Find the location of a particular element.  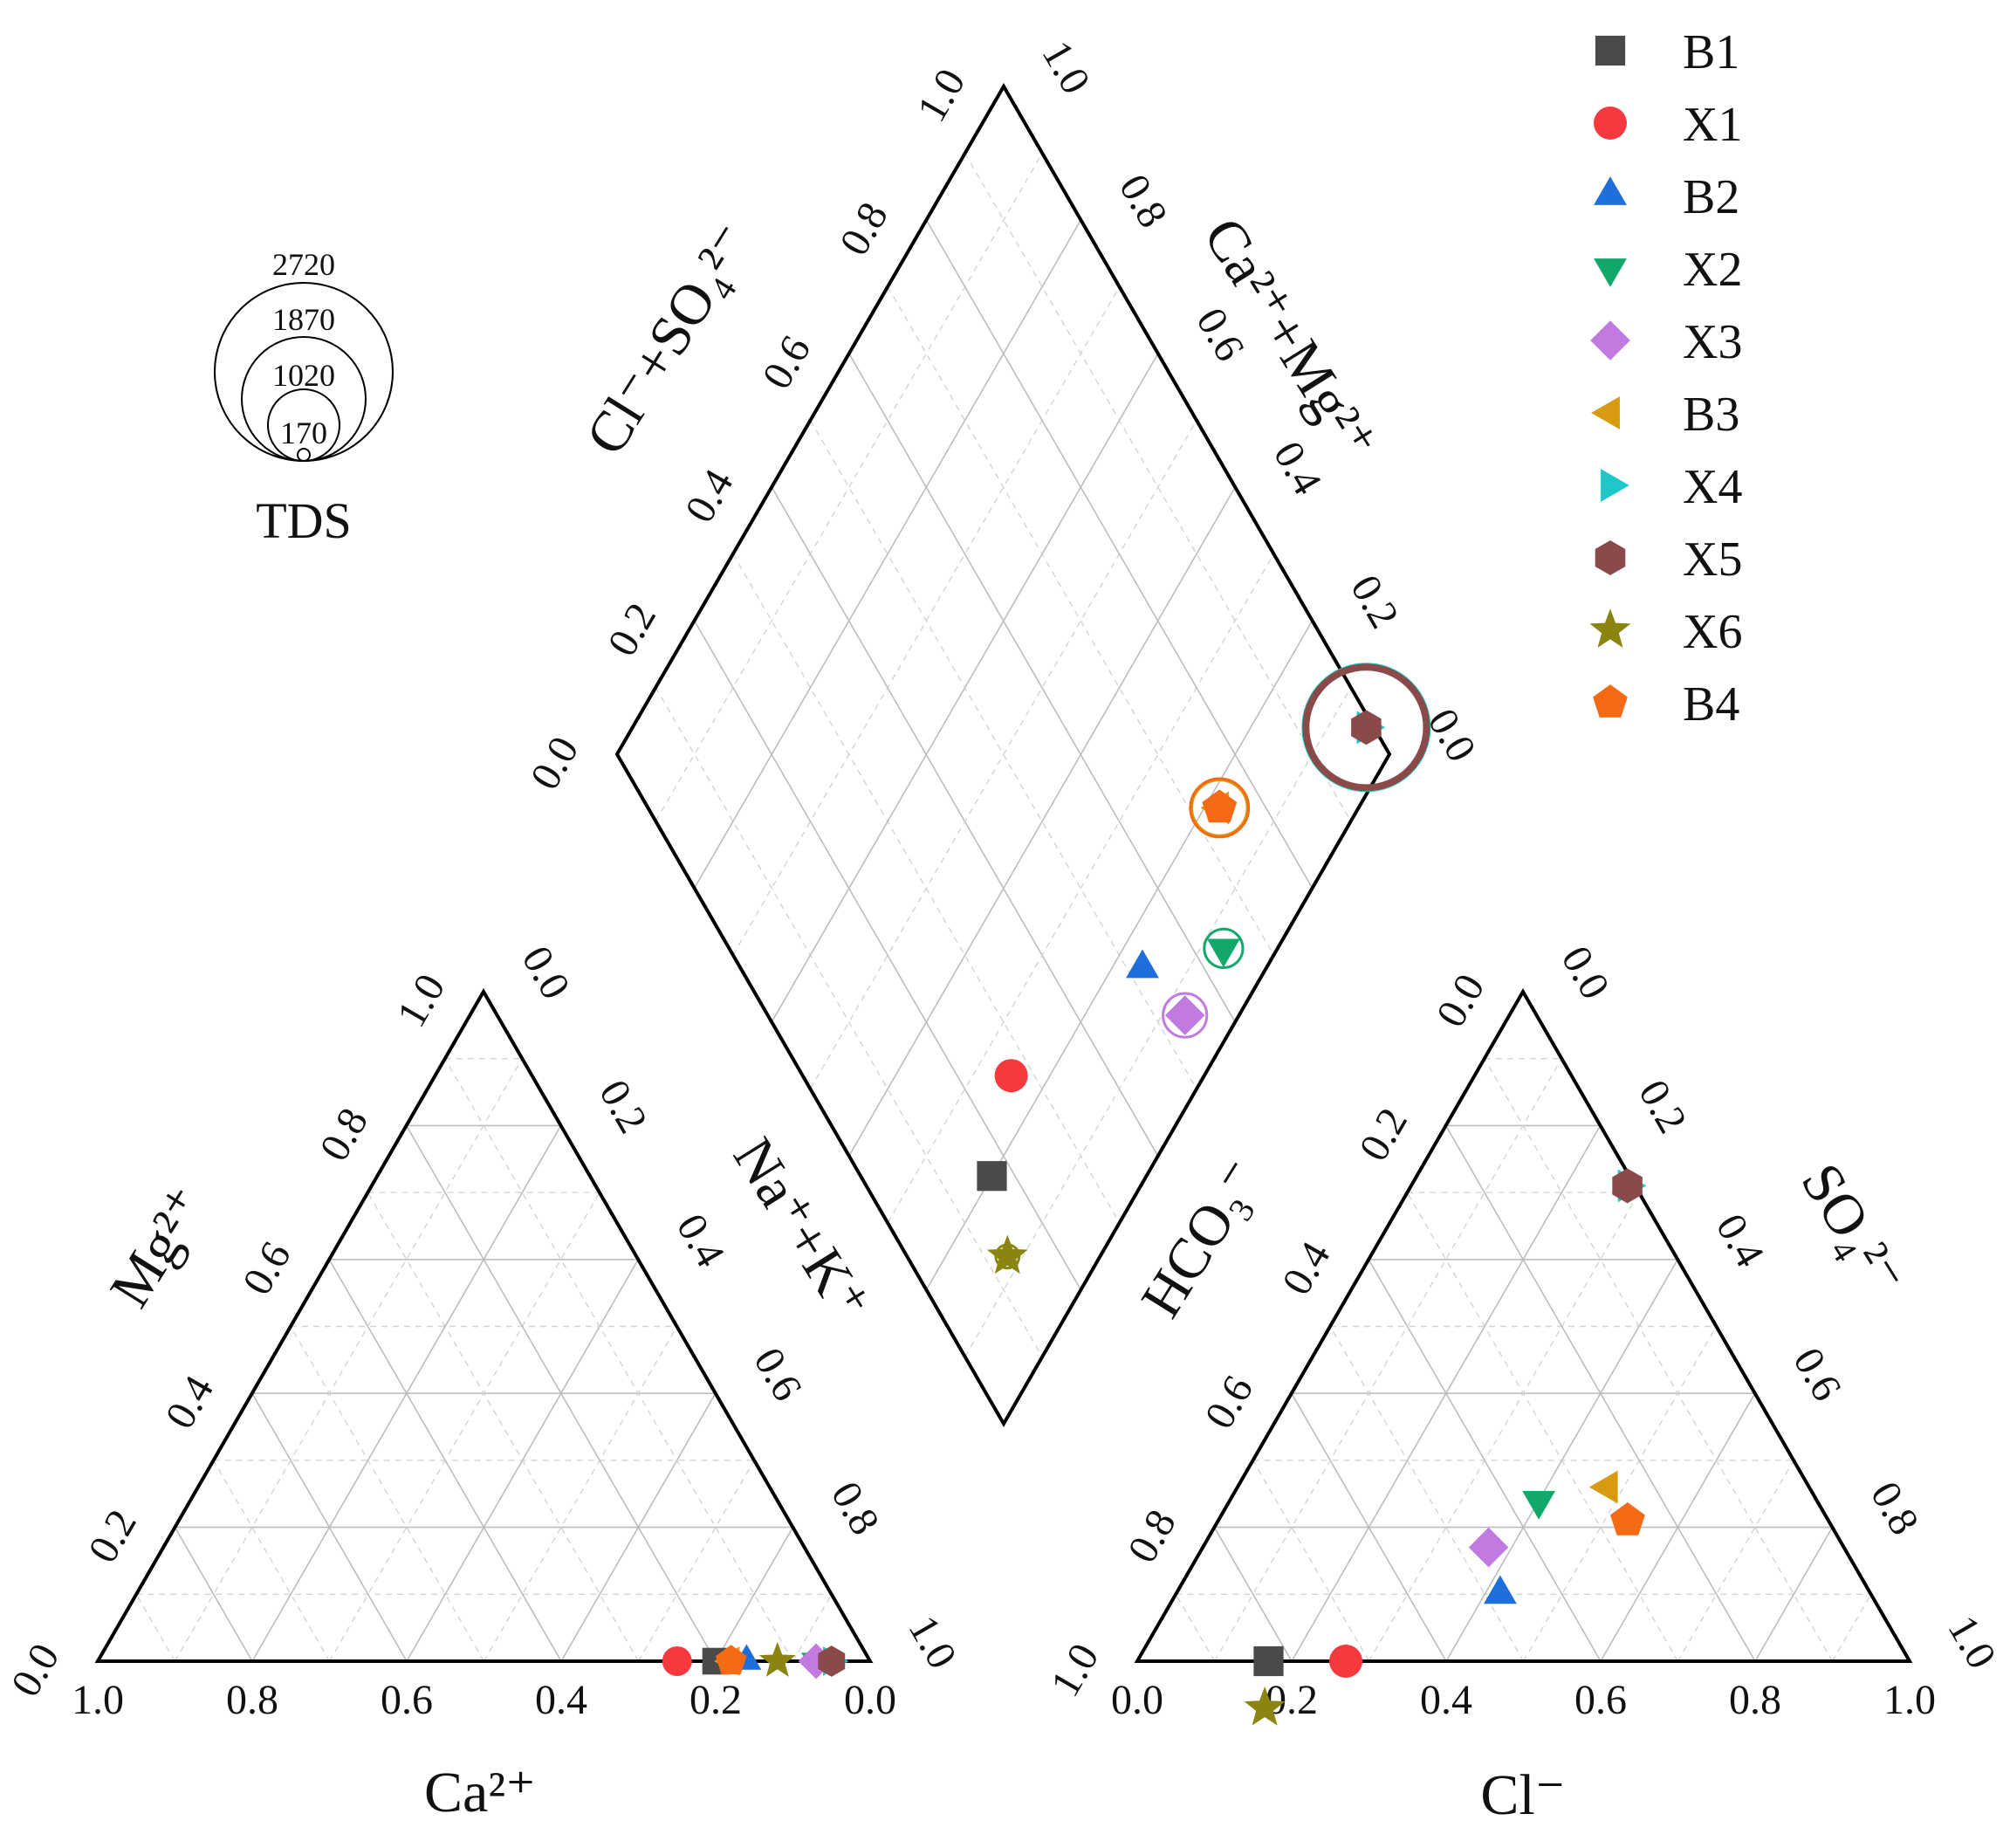

anion-point-b3 is located at coordinates (1603, 1487).